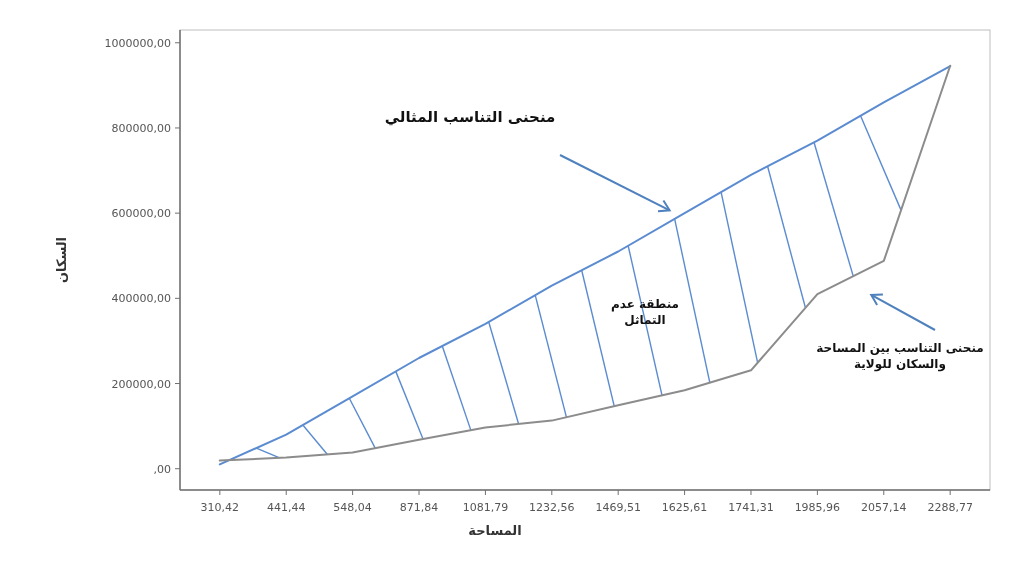  Describe the element at coordinates (618, 507) in the screenshot. I see `x-tick-label: 1469,51` at that location.